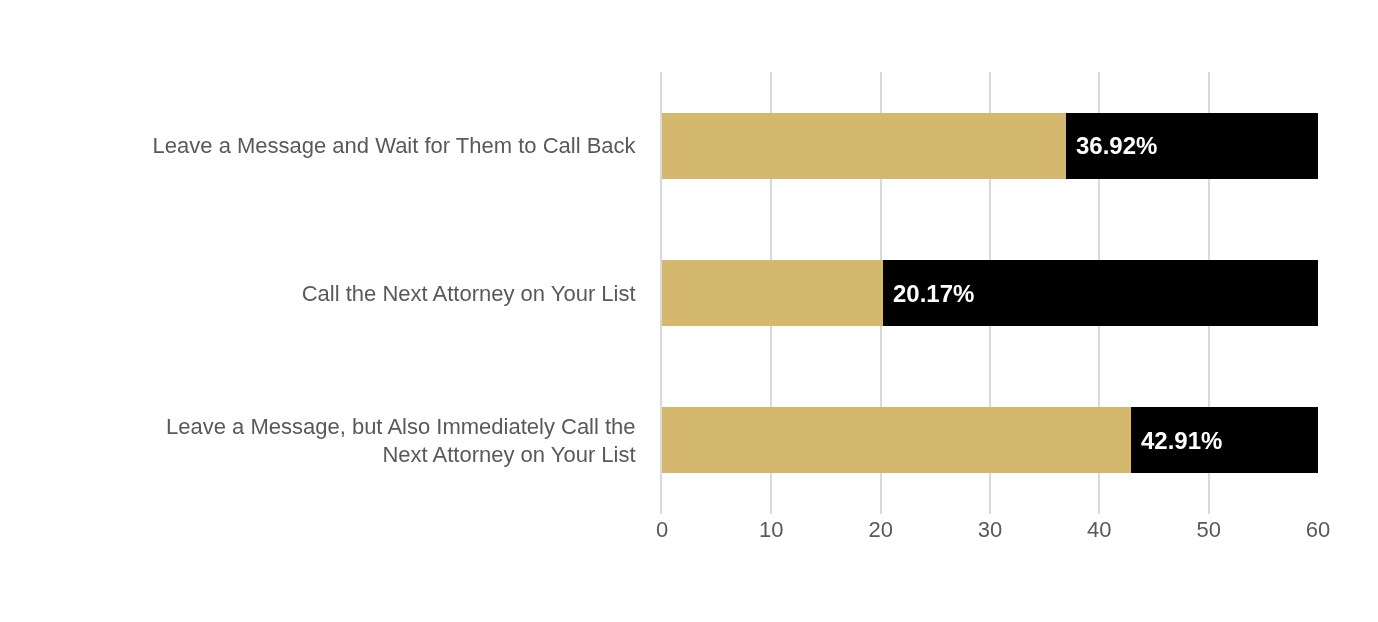 This screenshot has height=622, width=1378. I want to click on data-label: 42.91%, so click(1182, 440).